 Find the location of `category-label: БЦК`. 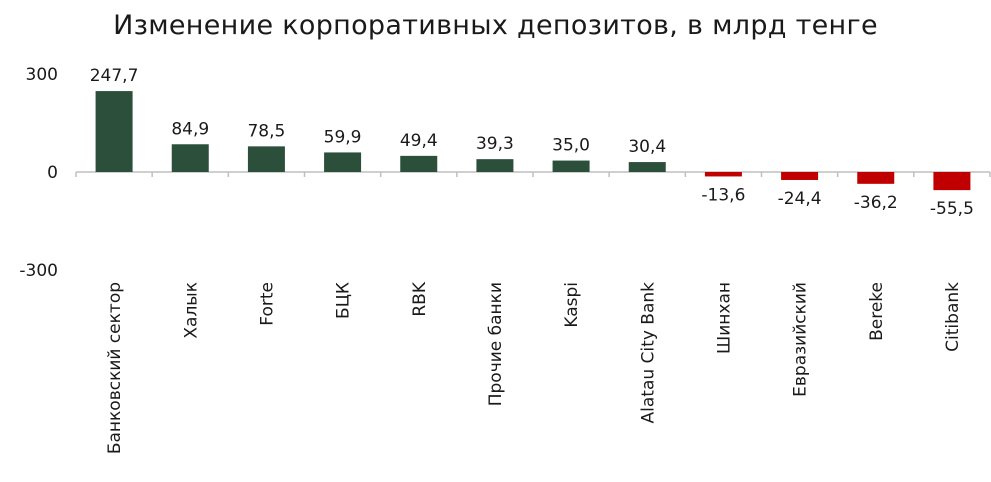

category-label: БЦК is located at coordinates (344, 300).